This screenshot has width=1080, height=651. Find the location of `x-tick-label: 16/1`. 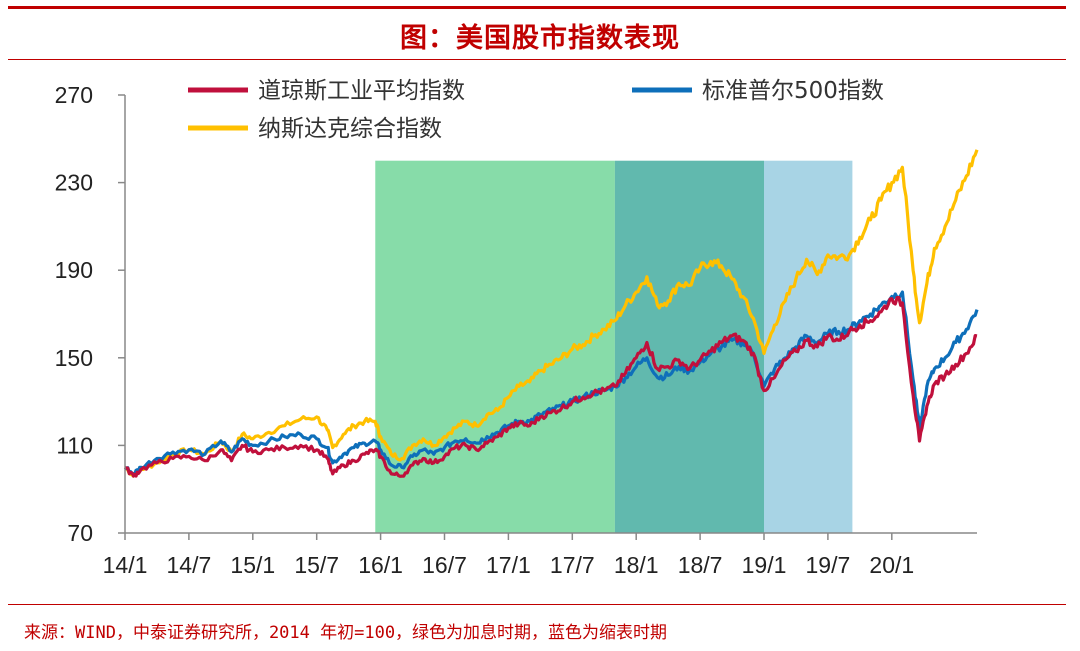

x-tick-label: 16/1 is located at coordinates (380, 565).